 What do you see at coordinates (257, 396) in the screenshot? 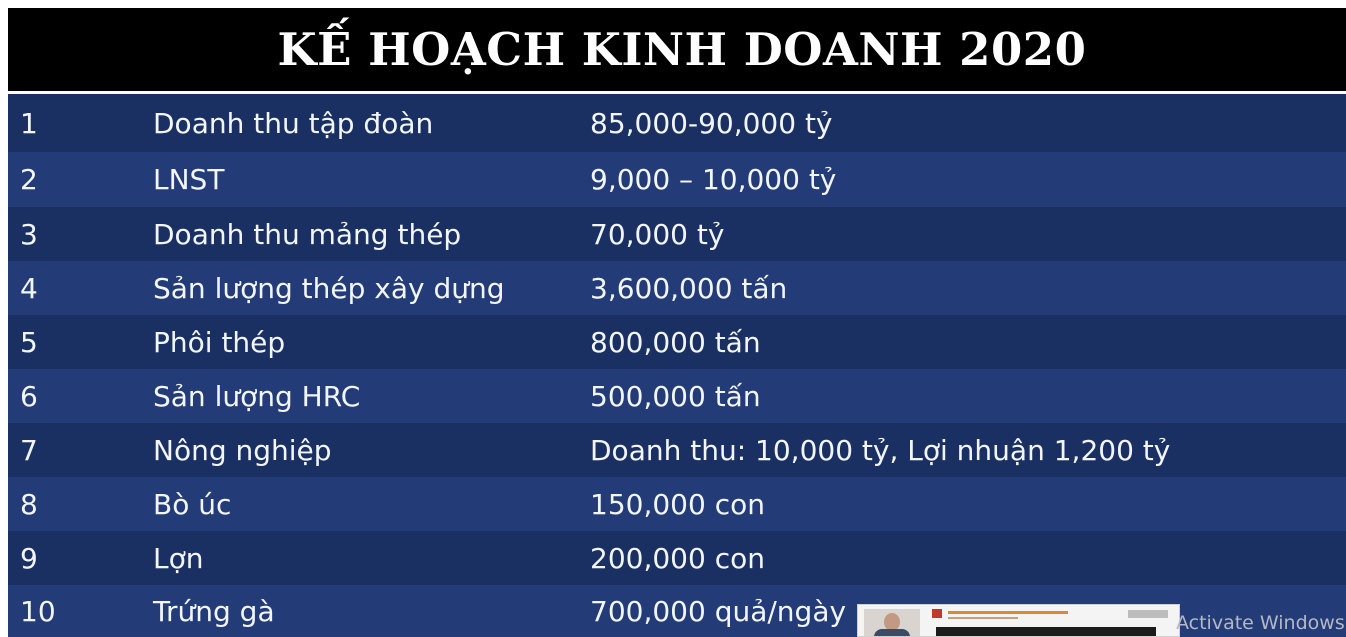
I see `row-item: Sản lượng HRC` at bounding box center [257, 396].